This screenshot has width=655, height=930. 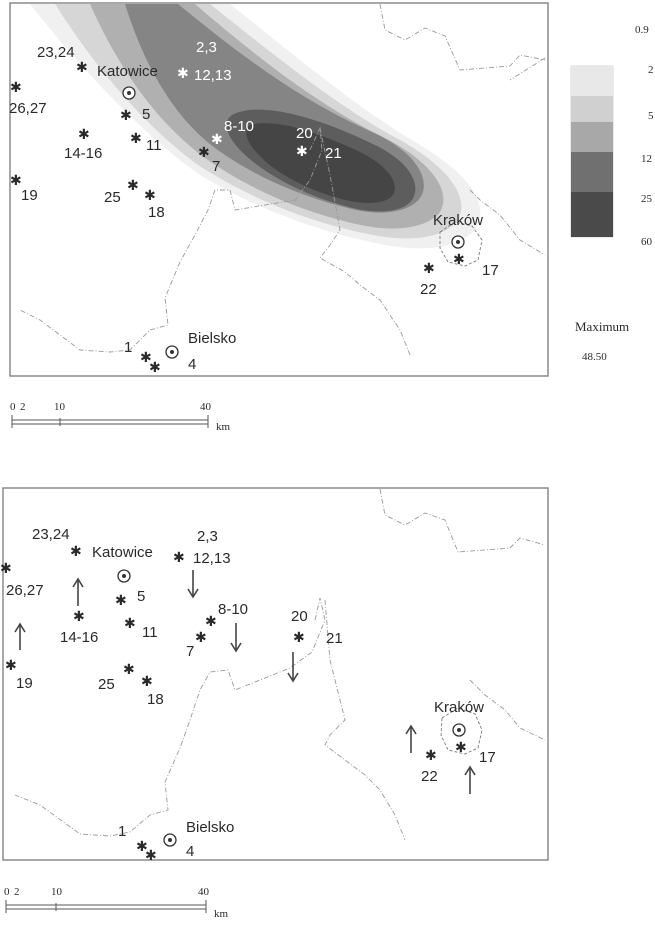 I want to click on scale-unit: km, so click(x=223, y=427).